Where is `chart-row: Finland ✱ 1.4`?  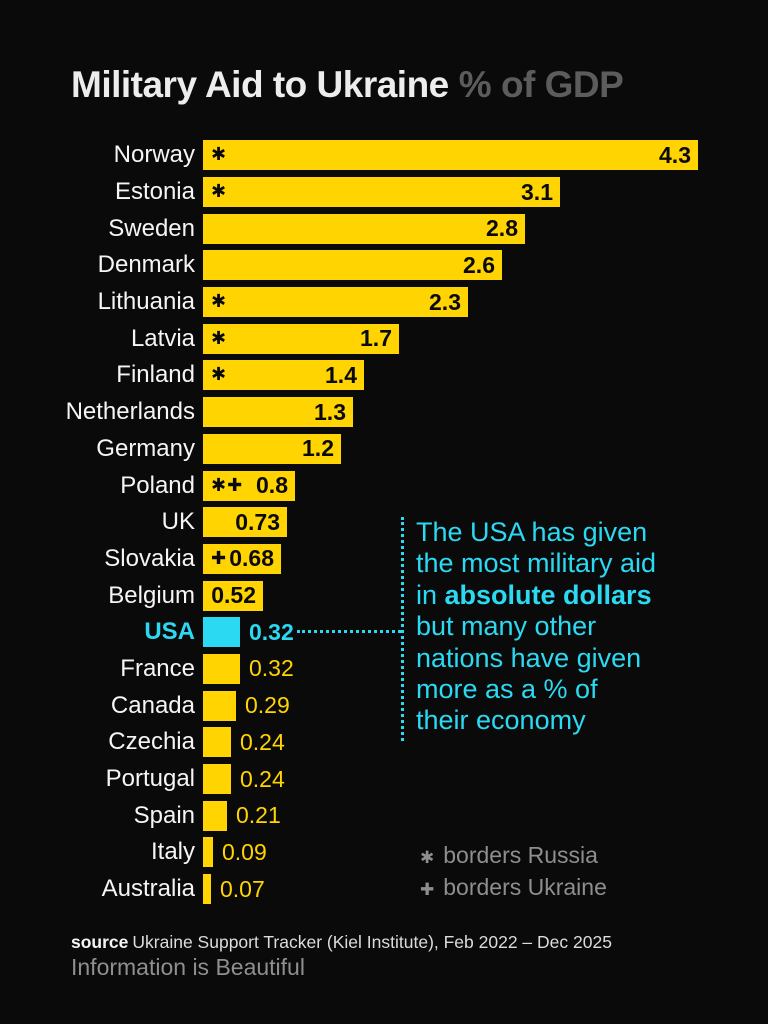
chart-row: Finland ✱ 1.4 is located at coordinates (384, 375).